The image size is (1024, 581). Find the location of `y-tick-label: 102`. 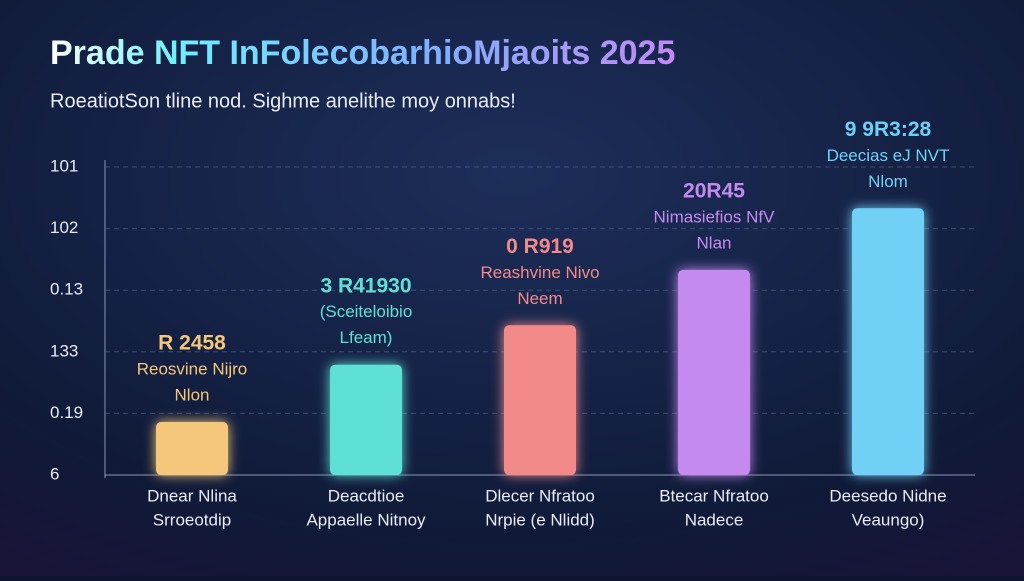

y-tick-label: 102 is located at coordinates (64, 227).